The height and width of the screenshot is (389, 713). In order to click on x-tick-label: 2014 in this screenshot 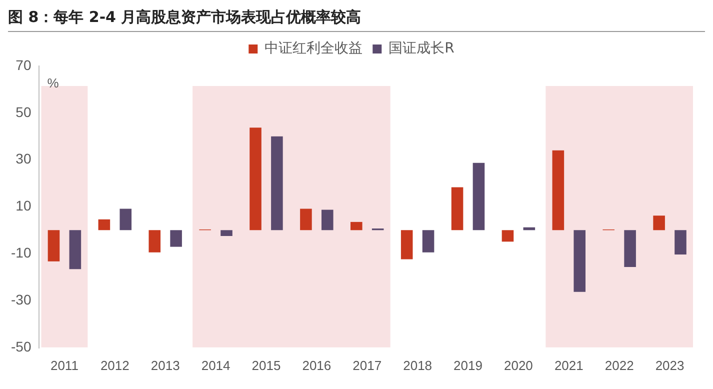, I will do `click(215, 365)`.